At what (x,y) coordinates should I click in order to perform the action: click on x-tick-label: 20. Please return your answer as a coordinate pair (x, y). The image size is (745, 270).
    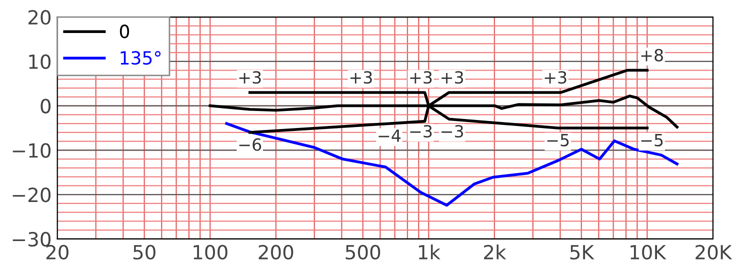
    Looking at the image, I should click on (57, 252).